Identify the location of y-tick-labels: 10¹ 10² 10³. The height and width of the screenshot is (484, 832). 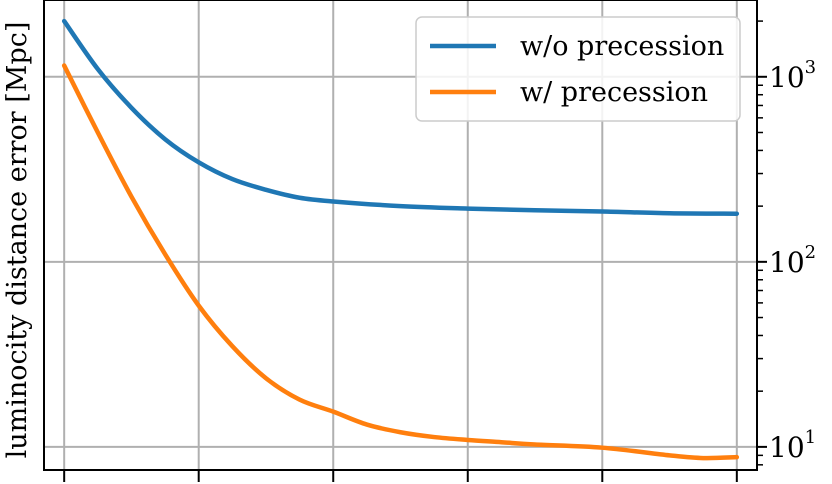
(792, 260).